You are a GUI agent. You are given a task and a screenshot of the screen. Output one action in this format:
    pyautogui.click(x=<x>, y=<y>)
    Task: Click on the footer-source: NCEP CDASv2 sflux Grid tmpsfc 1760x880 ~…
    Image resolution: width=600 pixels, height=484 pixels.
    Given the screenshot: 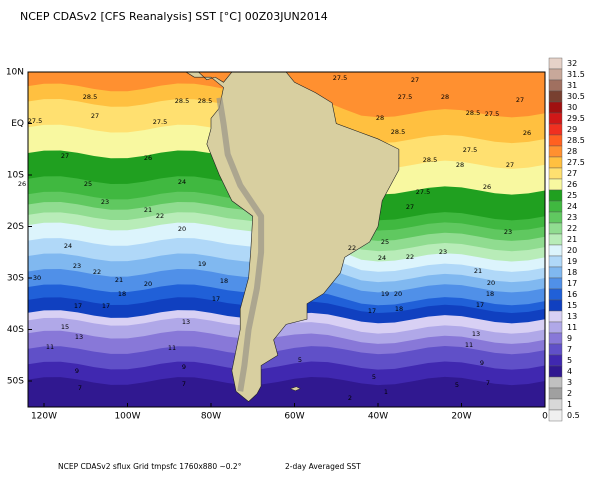 What is the action you would take?
    pyautogui.click(x=150, y=466)
    